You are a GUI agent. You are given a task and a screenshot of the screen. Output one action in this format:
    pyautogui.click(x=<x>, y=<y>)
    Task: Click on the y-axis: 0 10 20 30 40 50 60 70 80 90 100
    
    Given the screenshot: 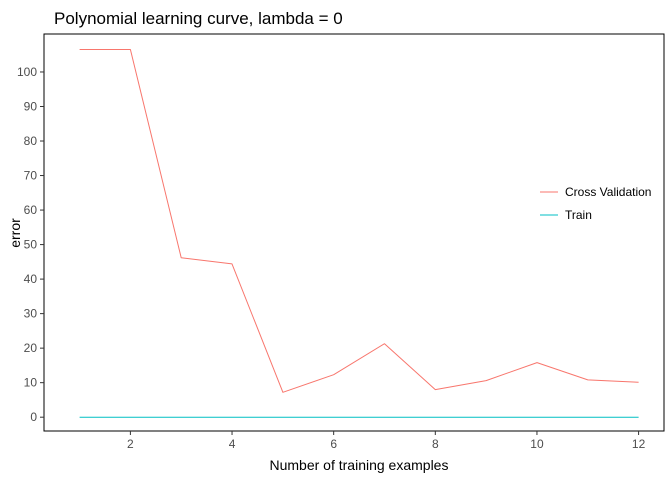 What is the action you would take?
    pyautogui.click(x=30, y=244)
    